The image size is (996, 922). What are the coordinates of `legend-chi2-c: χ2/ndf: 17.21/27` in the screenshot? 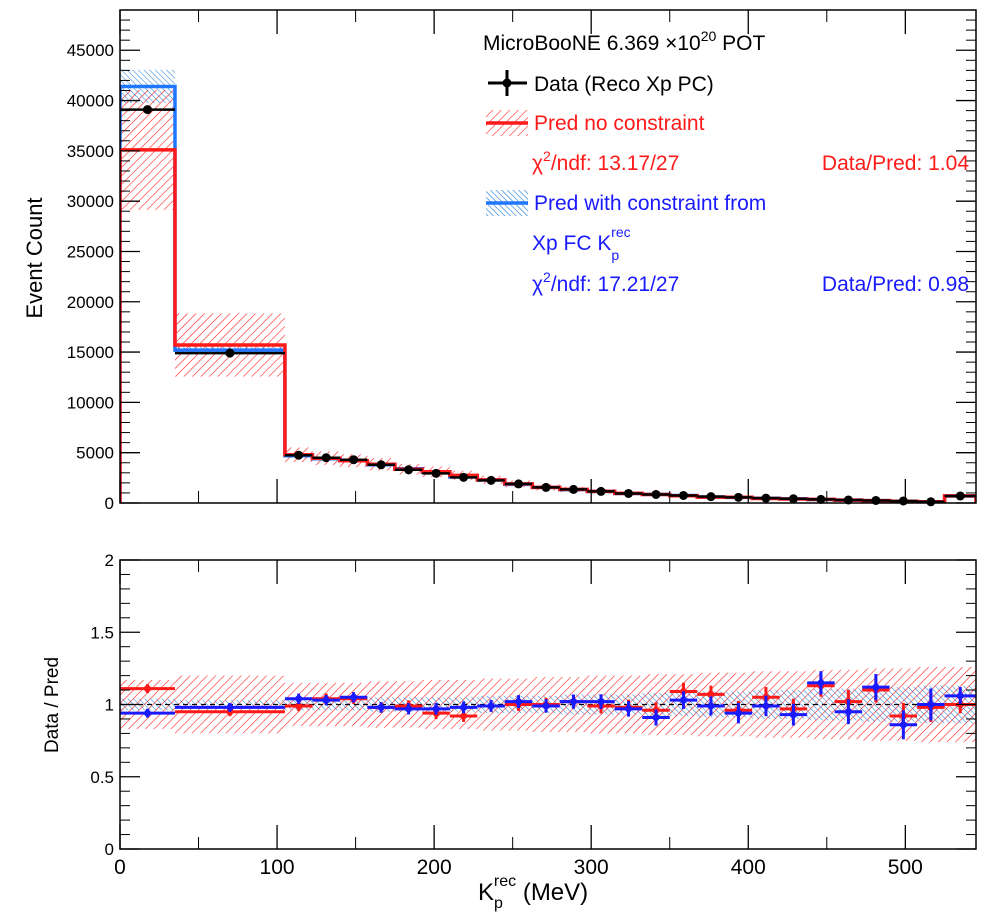 It's located at (605, 282).